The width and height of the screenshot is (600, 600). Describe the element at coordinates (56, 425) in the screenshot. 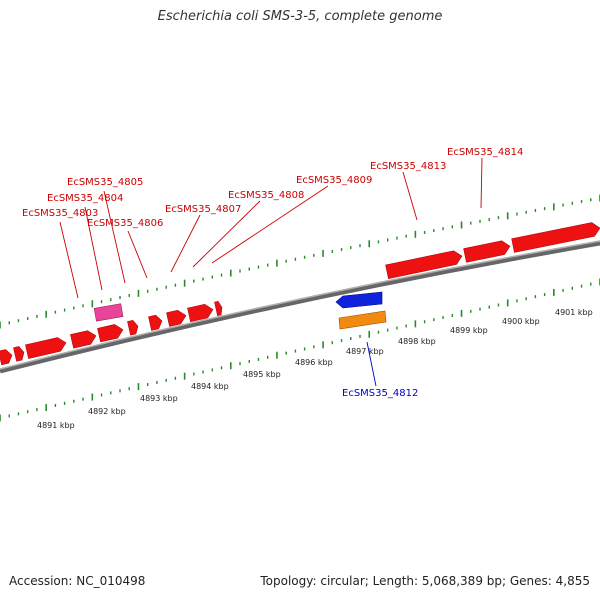

I see `kbp-label: 4891 kbp` at that location.